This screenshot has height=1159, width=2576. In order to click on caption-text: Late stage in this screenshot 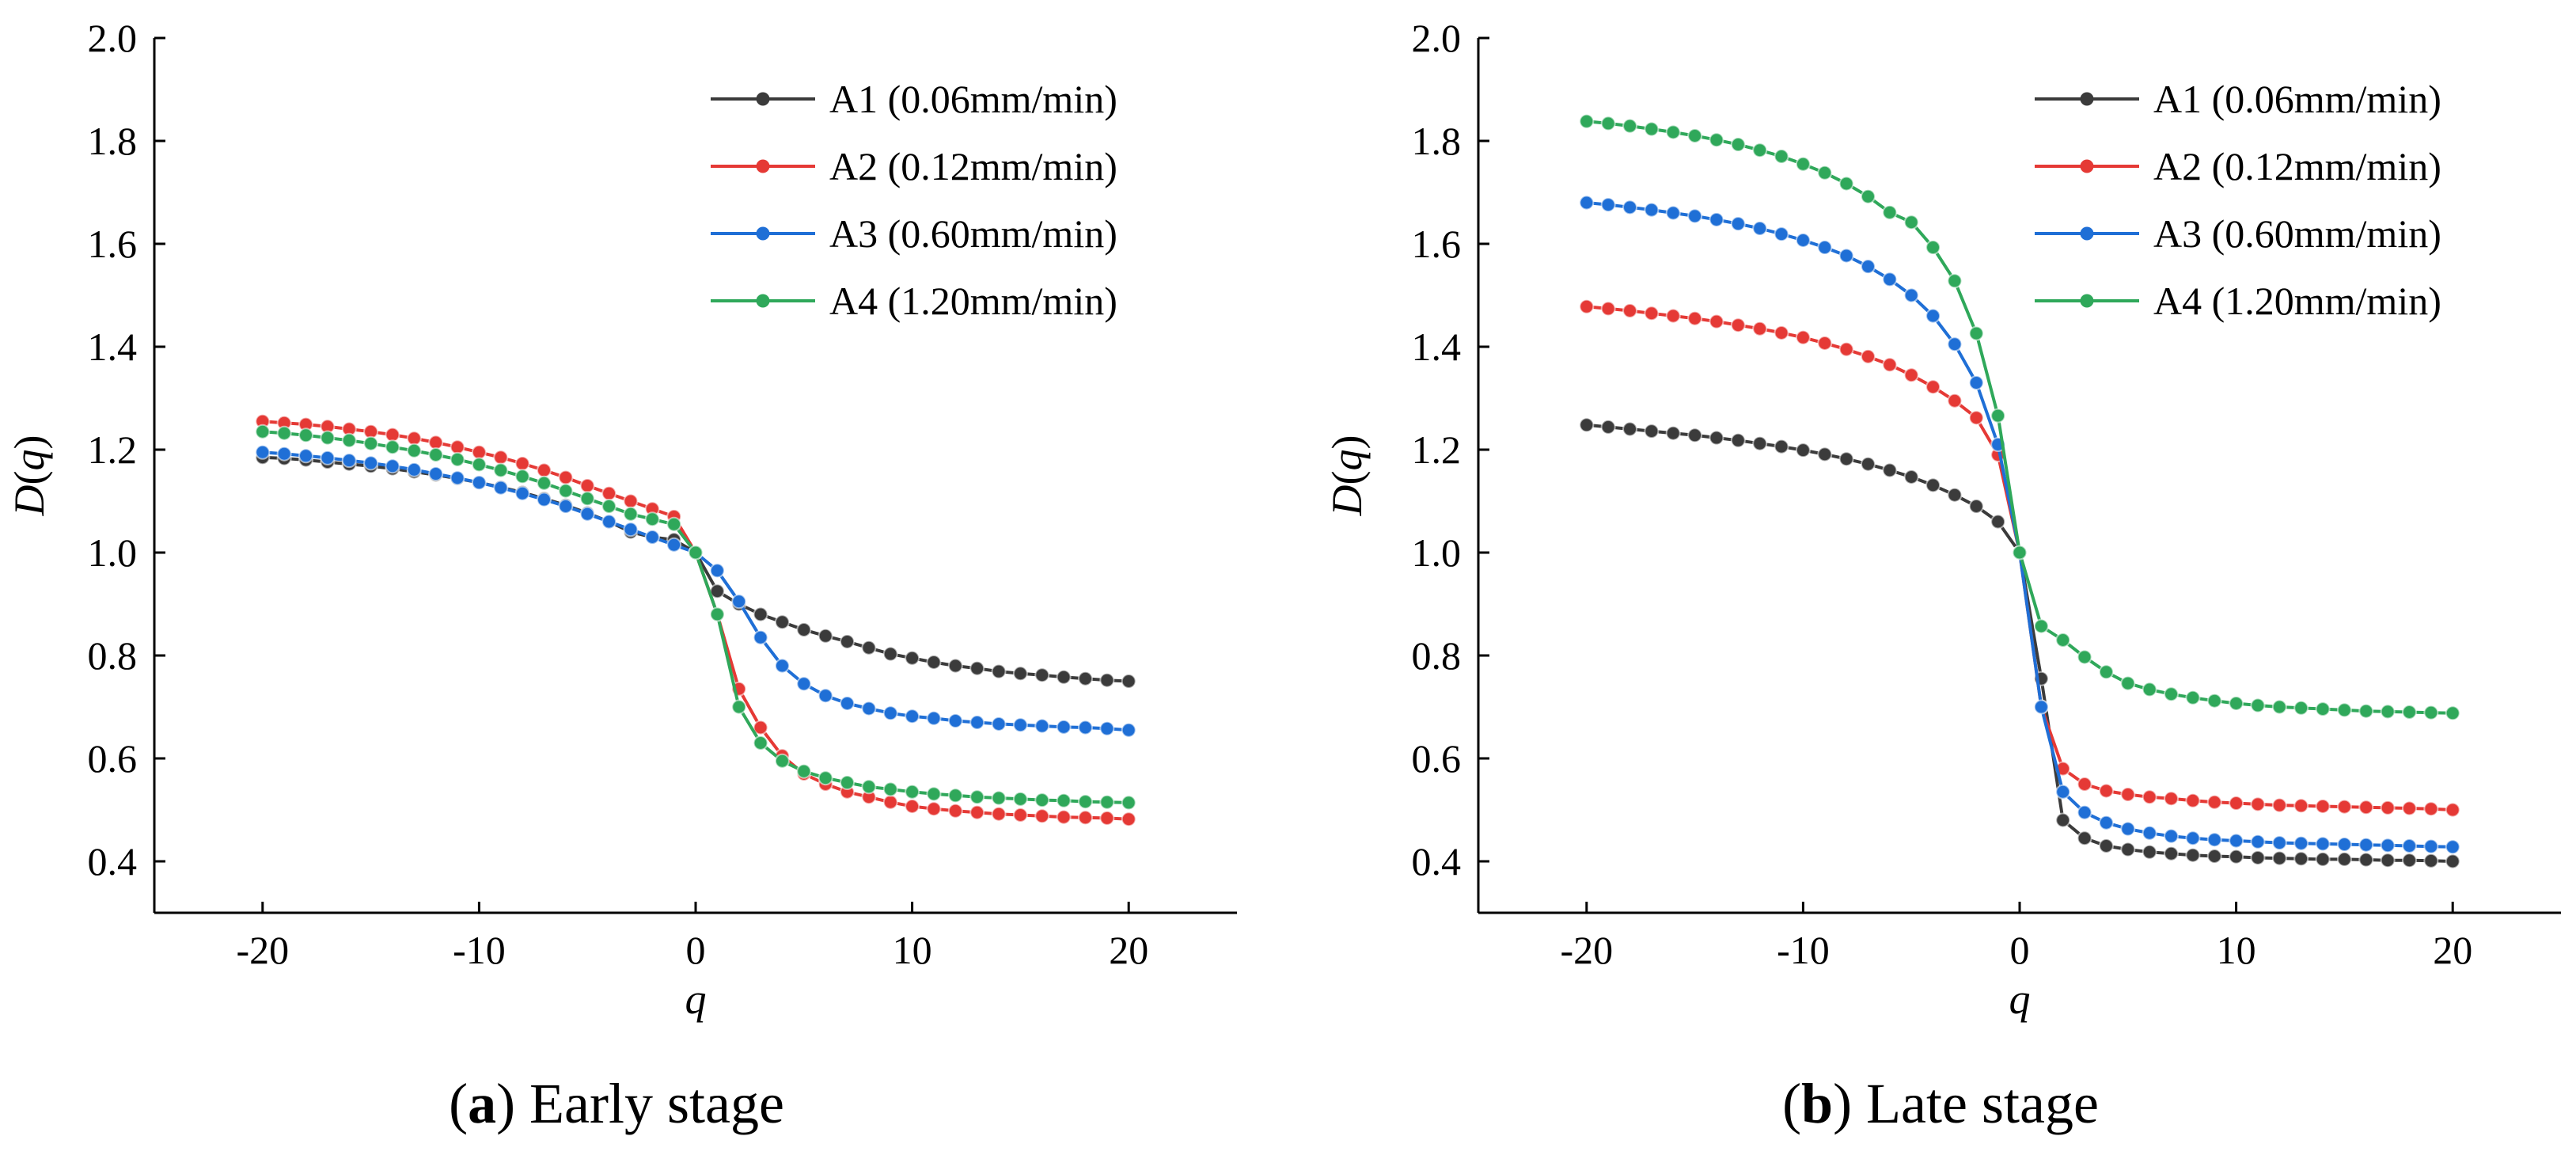, I will do `click(1982, 1103)`.